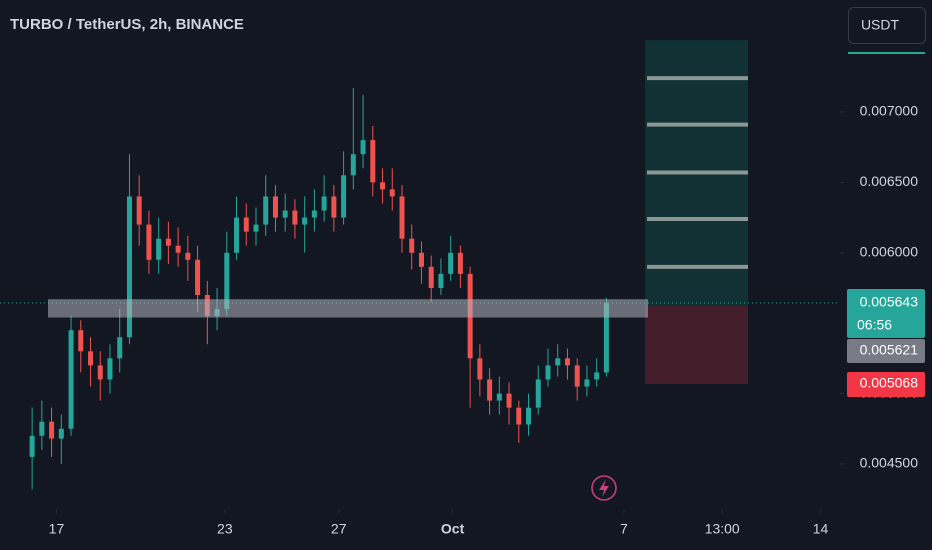  I want to click on currency-label: USDT, so click(880, 25).